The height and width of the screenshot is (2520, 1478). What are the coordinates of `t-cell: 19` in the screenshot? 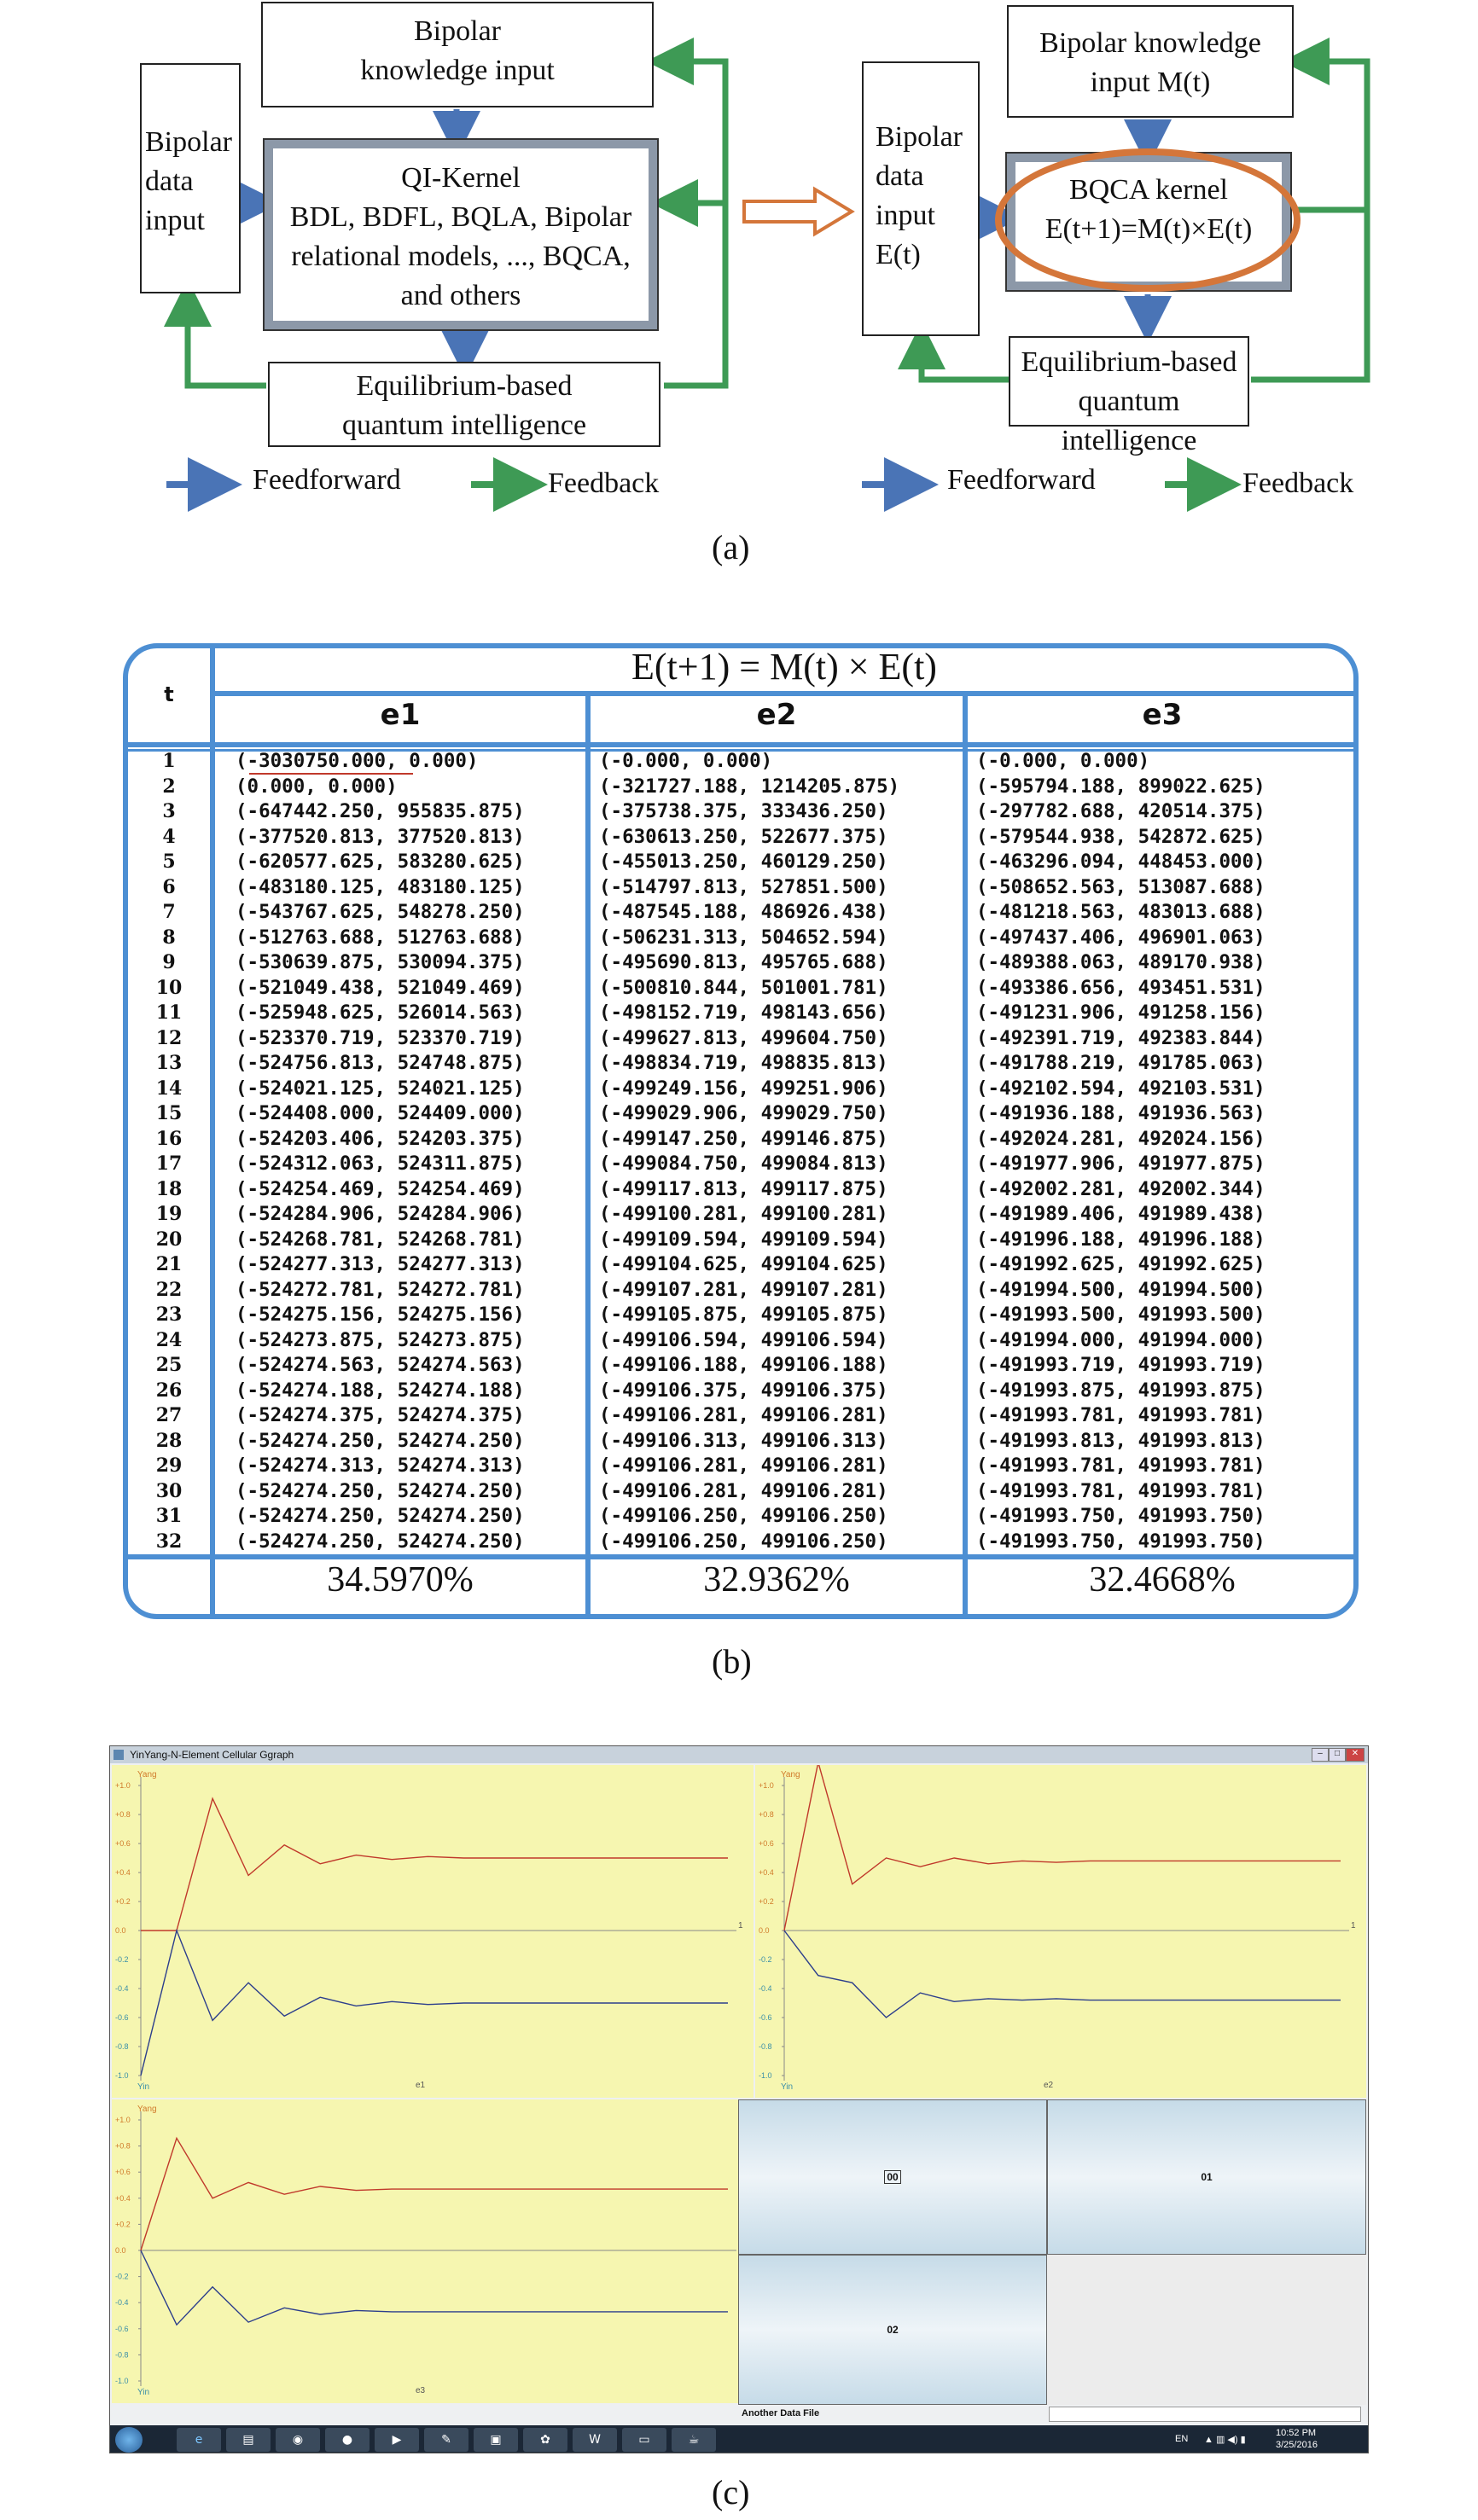 It's located at (169, 1214).